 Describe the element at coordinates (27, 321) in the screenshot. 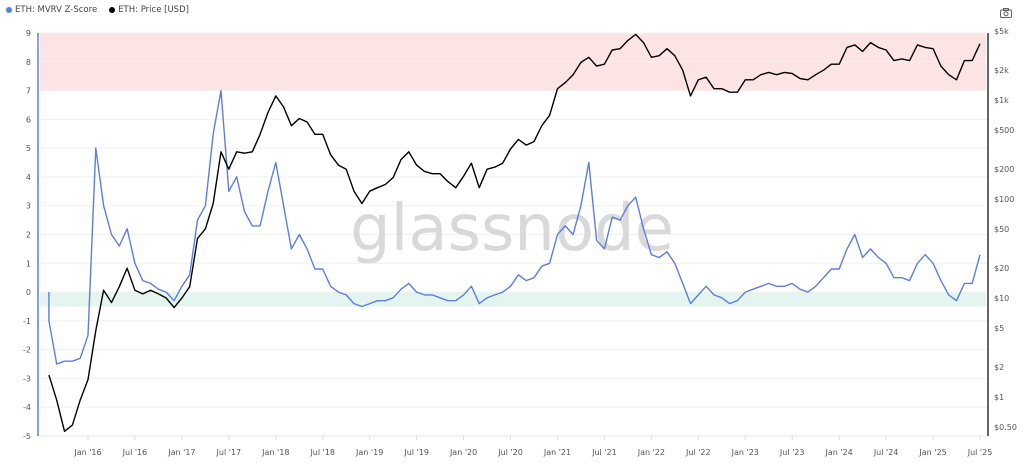

I see `left-tick-label: -1` at that location.